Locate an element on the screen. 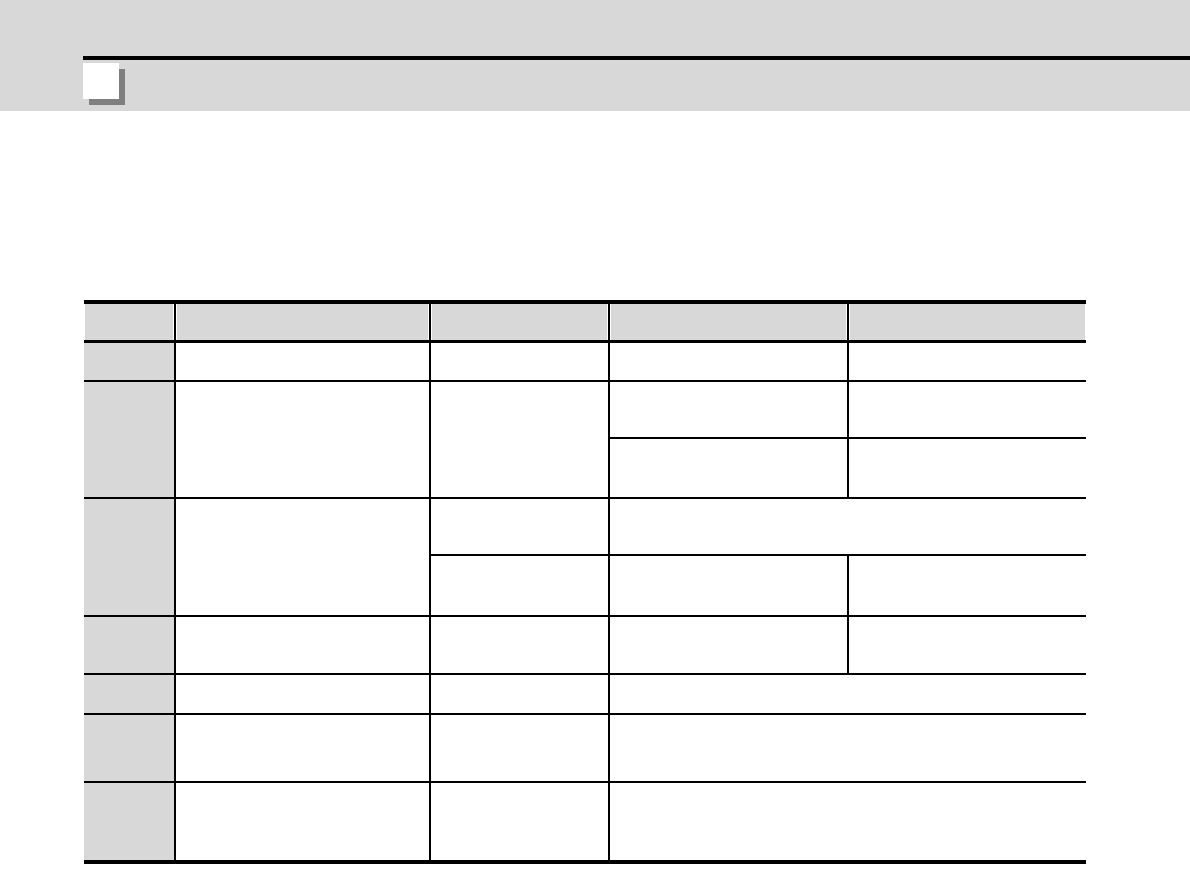 The width and height of the screenshot is (1190, 870). section-marker-icon is located at coordinates (104, 84).